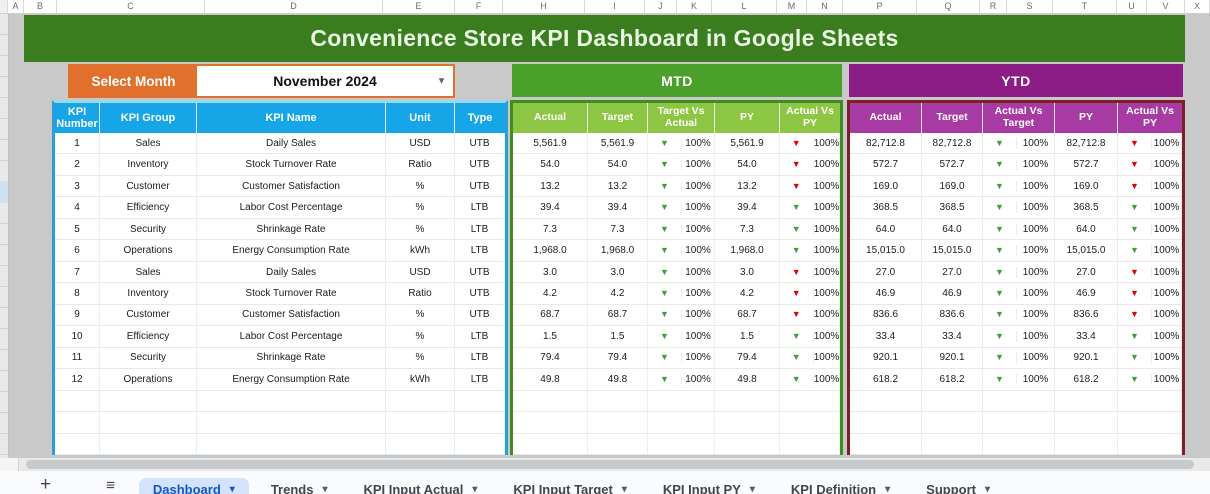 This screenshot has width=1210, height=494. Describe the element at coordinates (294, 7) in the screenshot. I see `column-header-D: D` at that location.